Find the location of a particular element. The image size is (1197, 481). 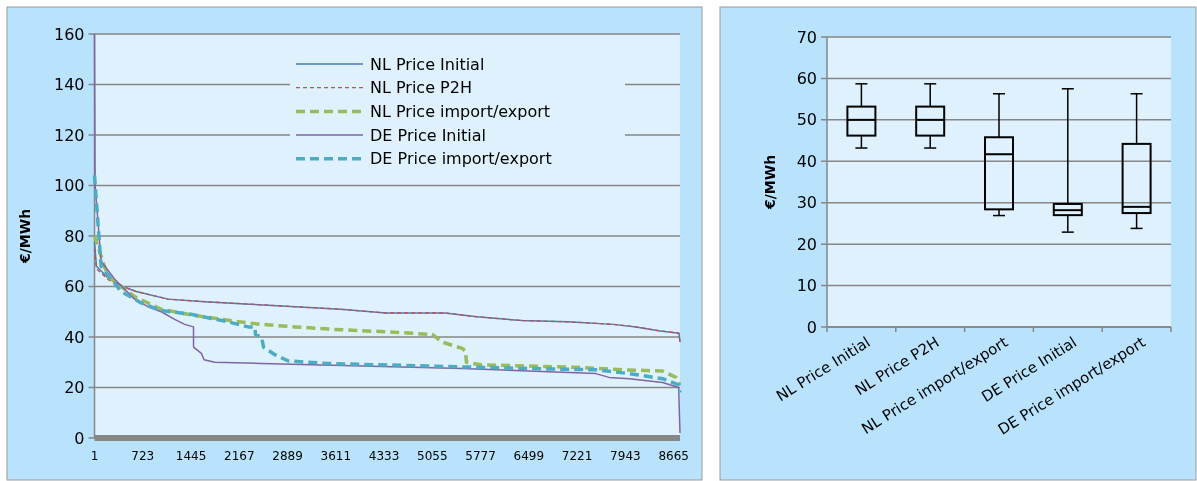

y-tick-label: 120 is located at coordinates (69, 135).